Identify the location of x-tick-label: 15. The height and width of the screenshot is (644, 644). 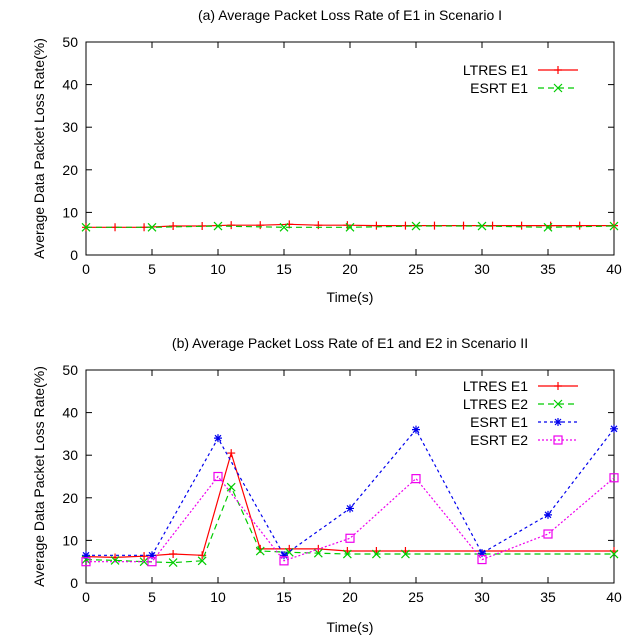
(284, 269).